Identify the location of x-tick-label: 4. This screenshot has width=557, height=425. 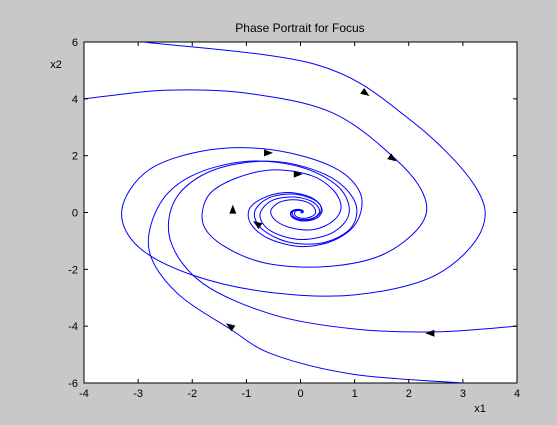
(517, 394).